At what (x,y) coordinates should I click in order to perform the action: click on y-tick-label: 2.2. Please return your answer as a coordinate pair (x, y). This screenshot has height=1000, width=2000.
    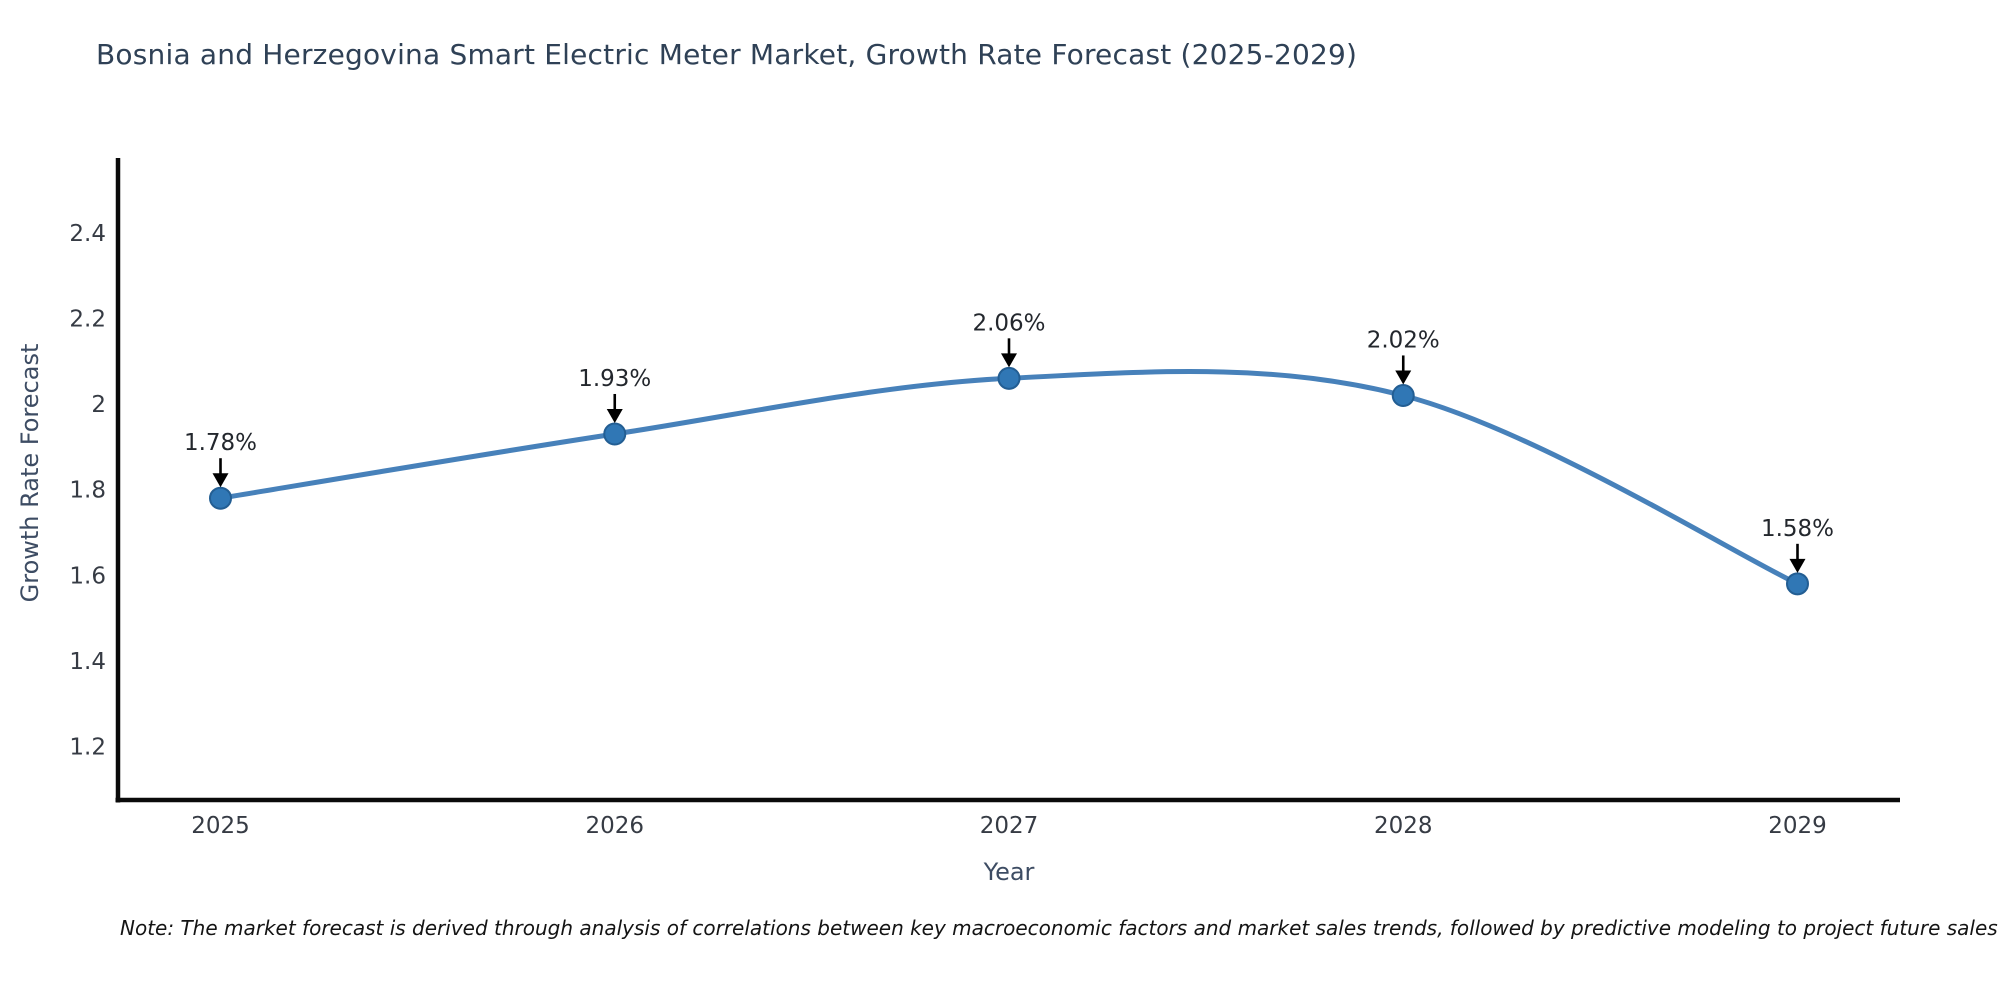
    Looking at the image, I should click on (87, 319).